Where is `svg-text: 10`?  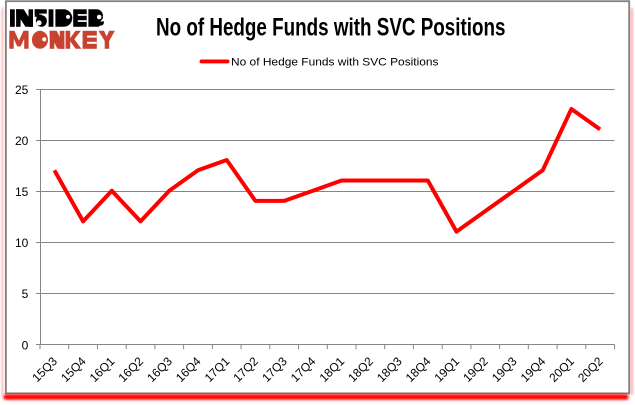 svg-text: 10 is located at coordinates (22, 243).